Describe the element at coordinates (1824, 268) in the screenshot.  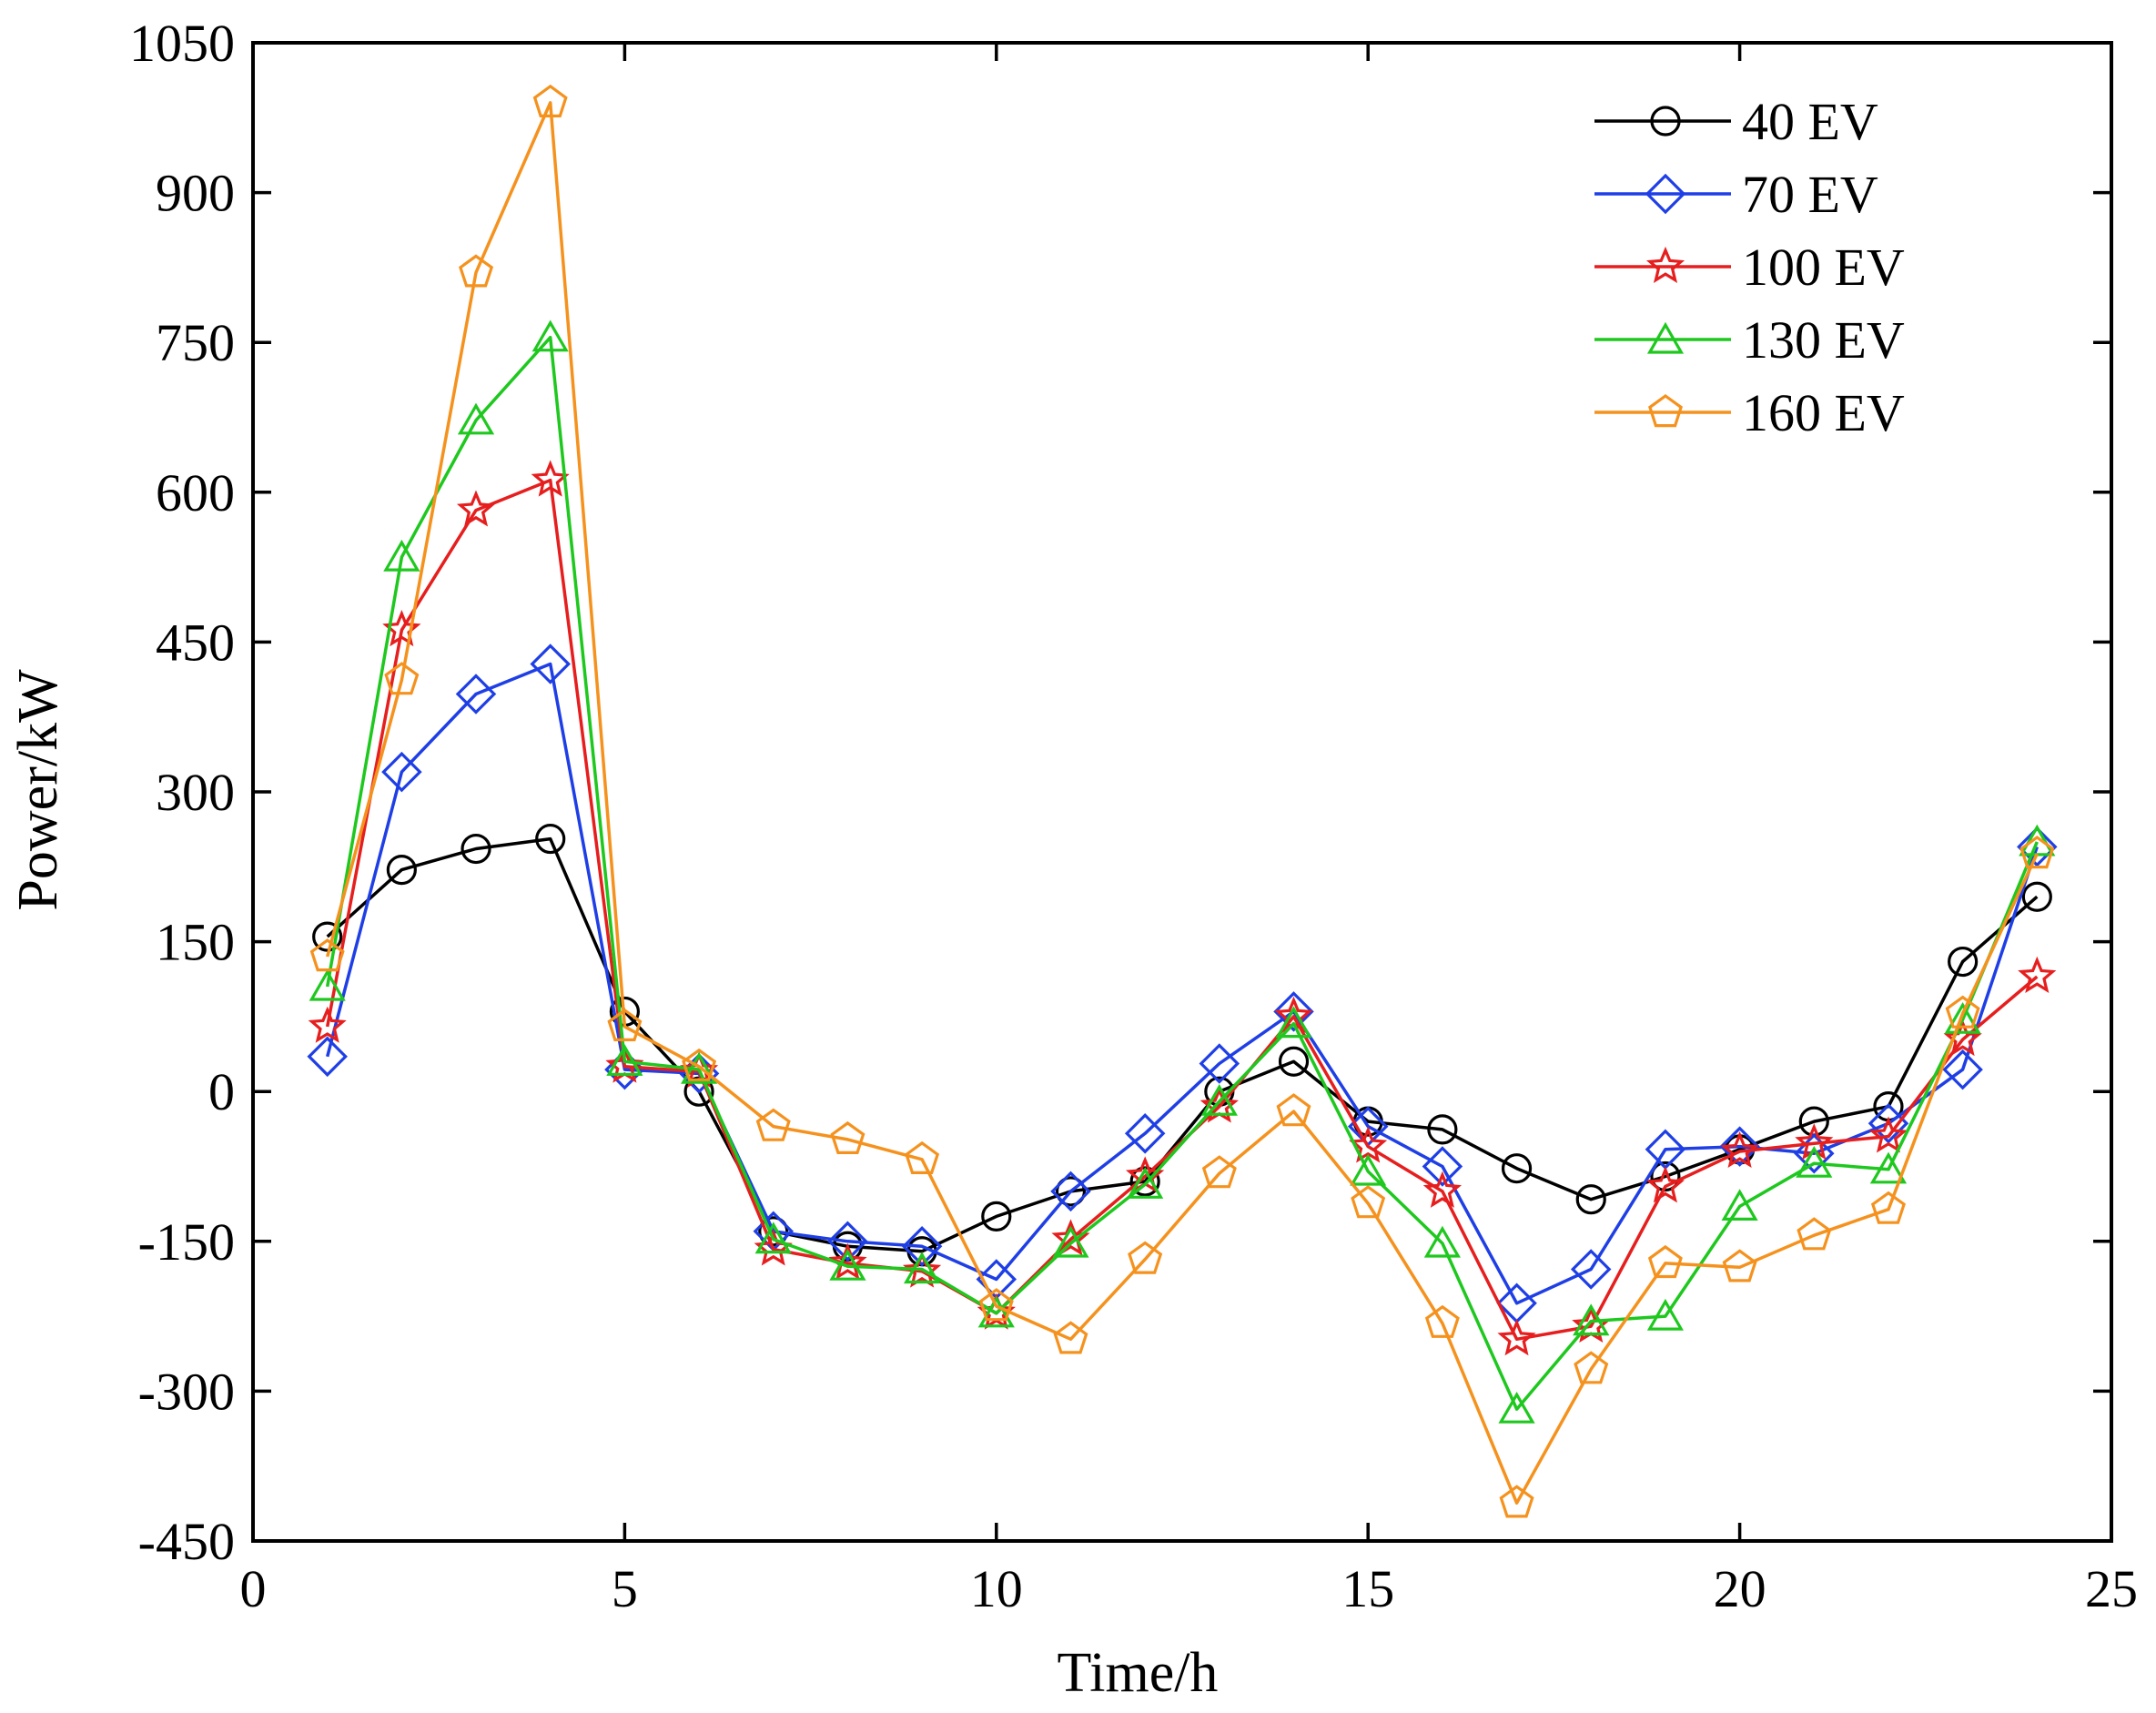
I see `legend-label: 100 EV` at that location.